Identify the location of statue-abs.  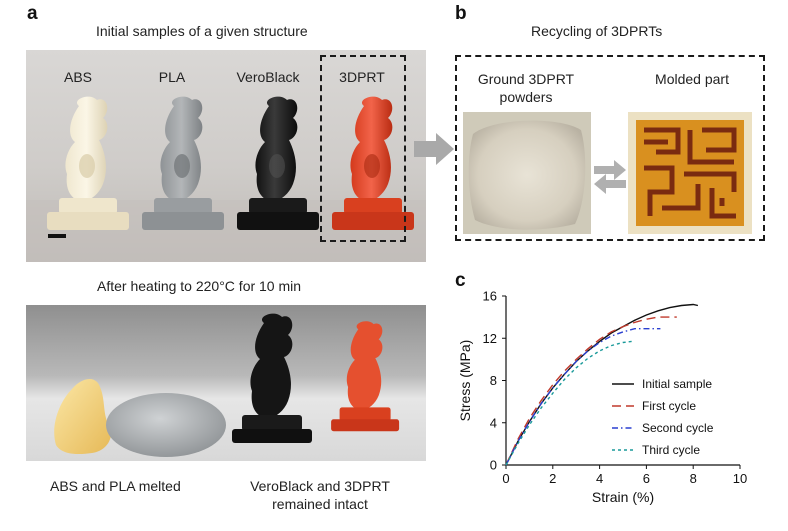
(88, 163).